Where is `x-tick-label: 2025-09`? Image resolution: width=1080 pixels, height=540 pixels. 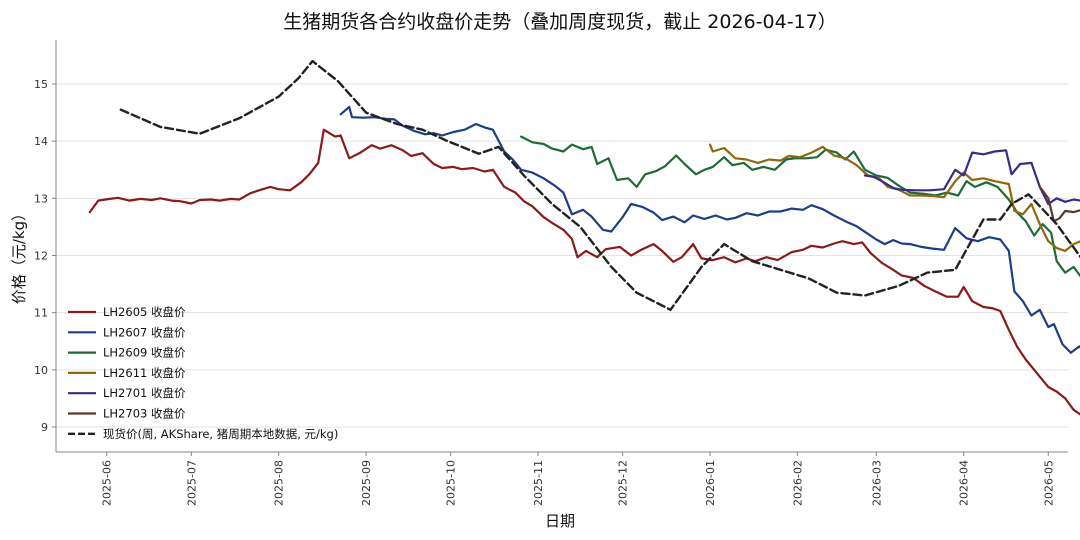 x-tick-label: 2025-09 is located at coordinates (366, 483).